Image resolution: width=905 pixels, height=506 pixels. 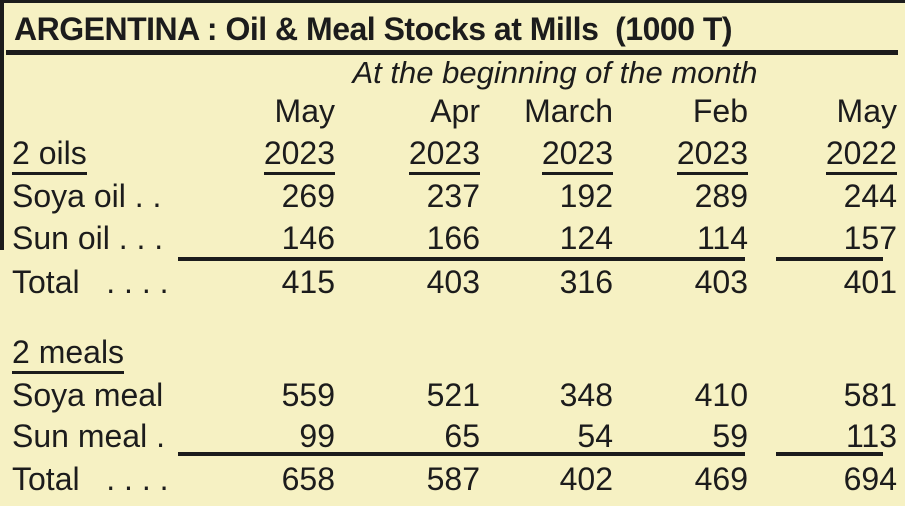 I want to click on year-header: 2022, so click(x=822, y=153).